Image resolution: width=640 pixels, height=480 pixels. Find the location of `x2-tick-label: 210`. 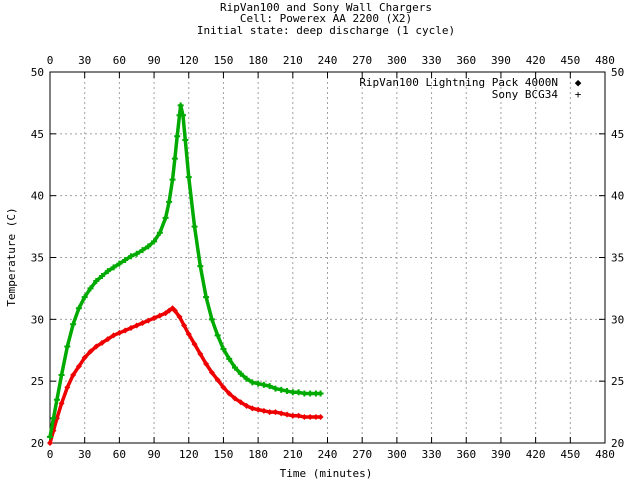

x2-tick-label: 210 is located at coordinates (293, 60).